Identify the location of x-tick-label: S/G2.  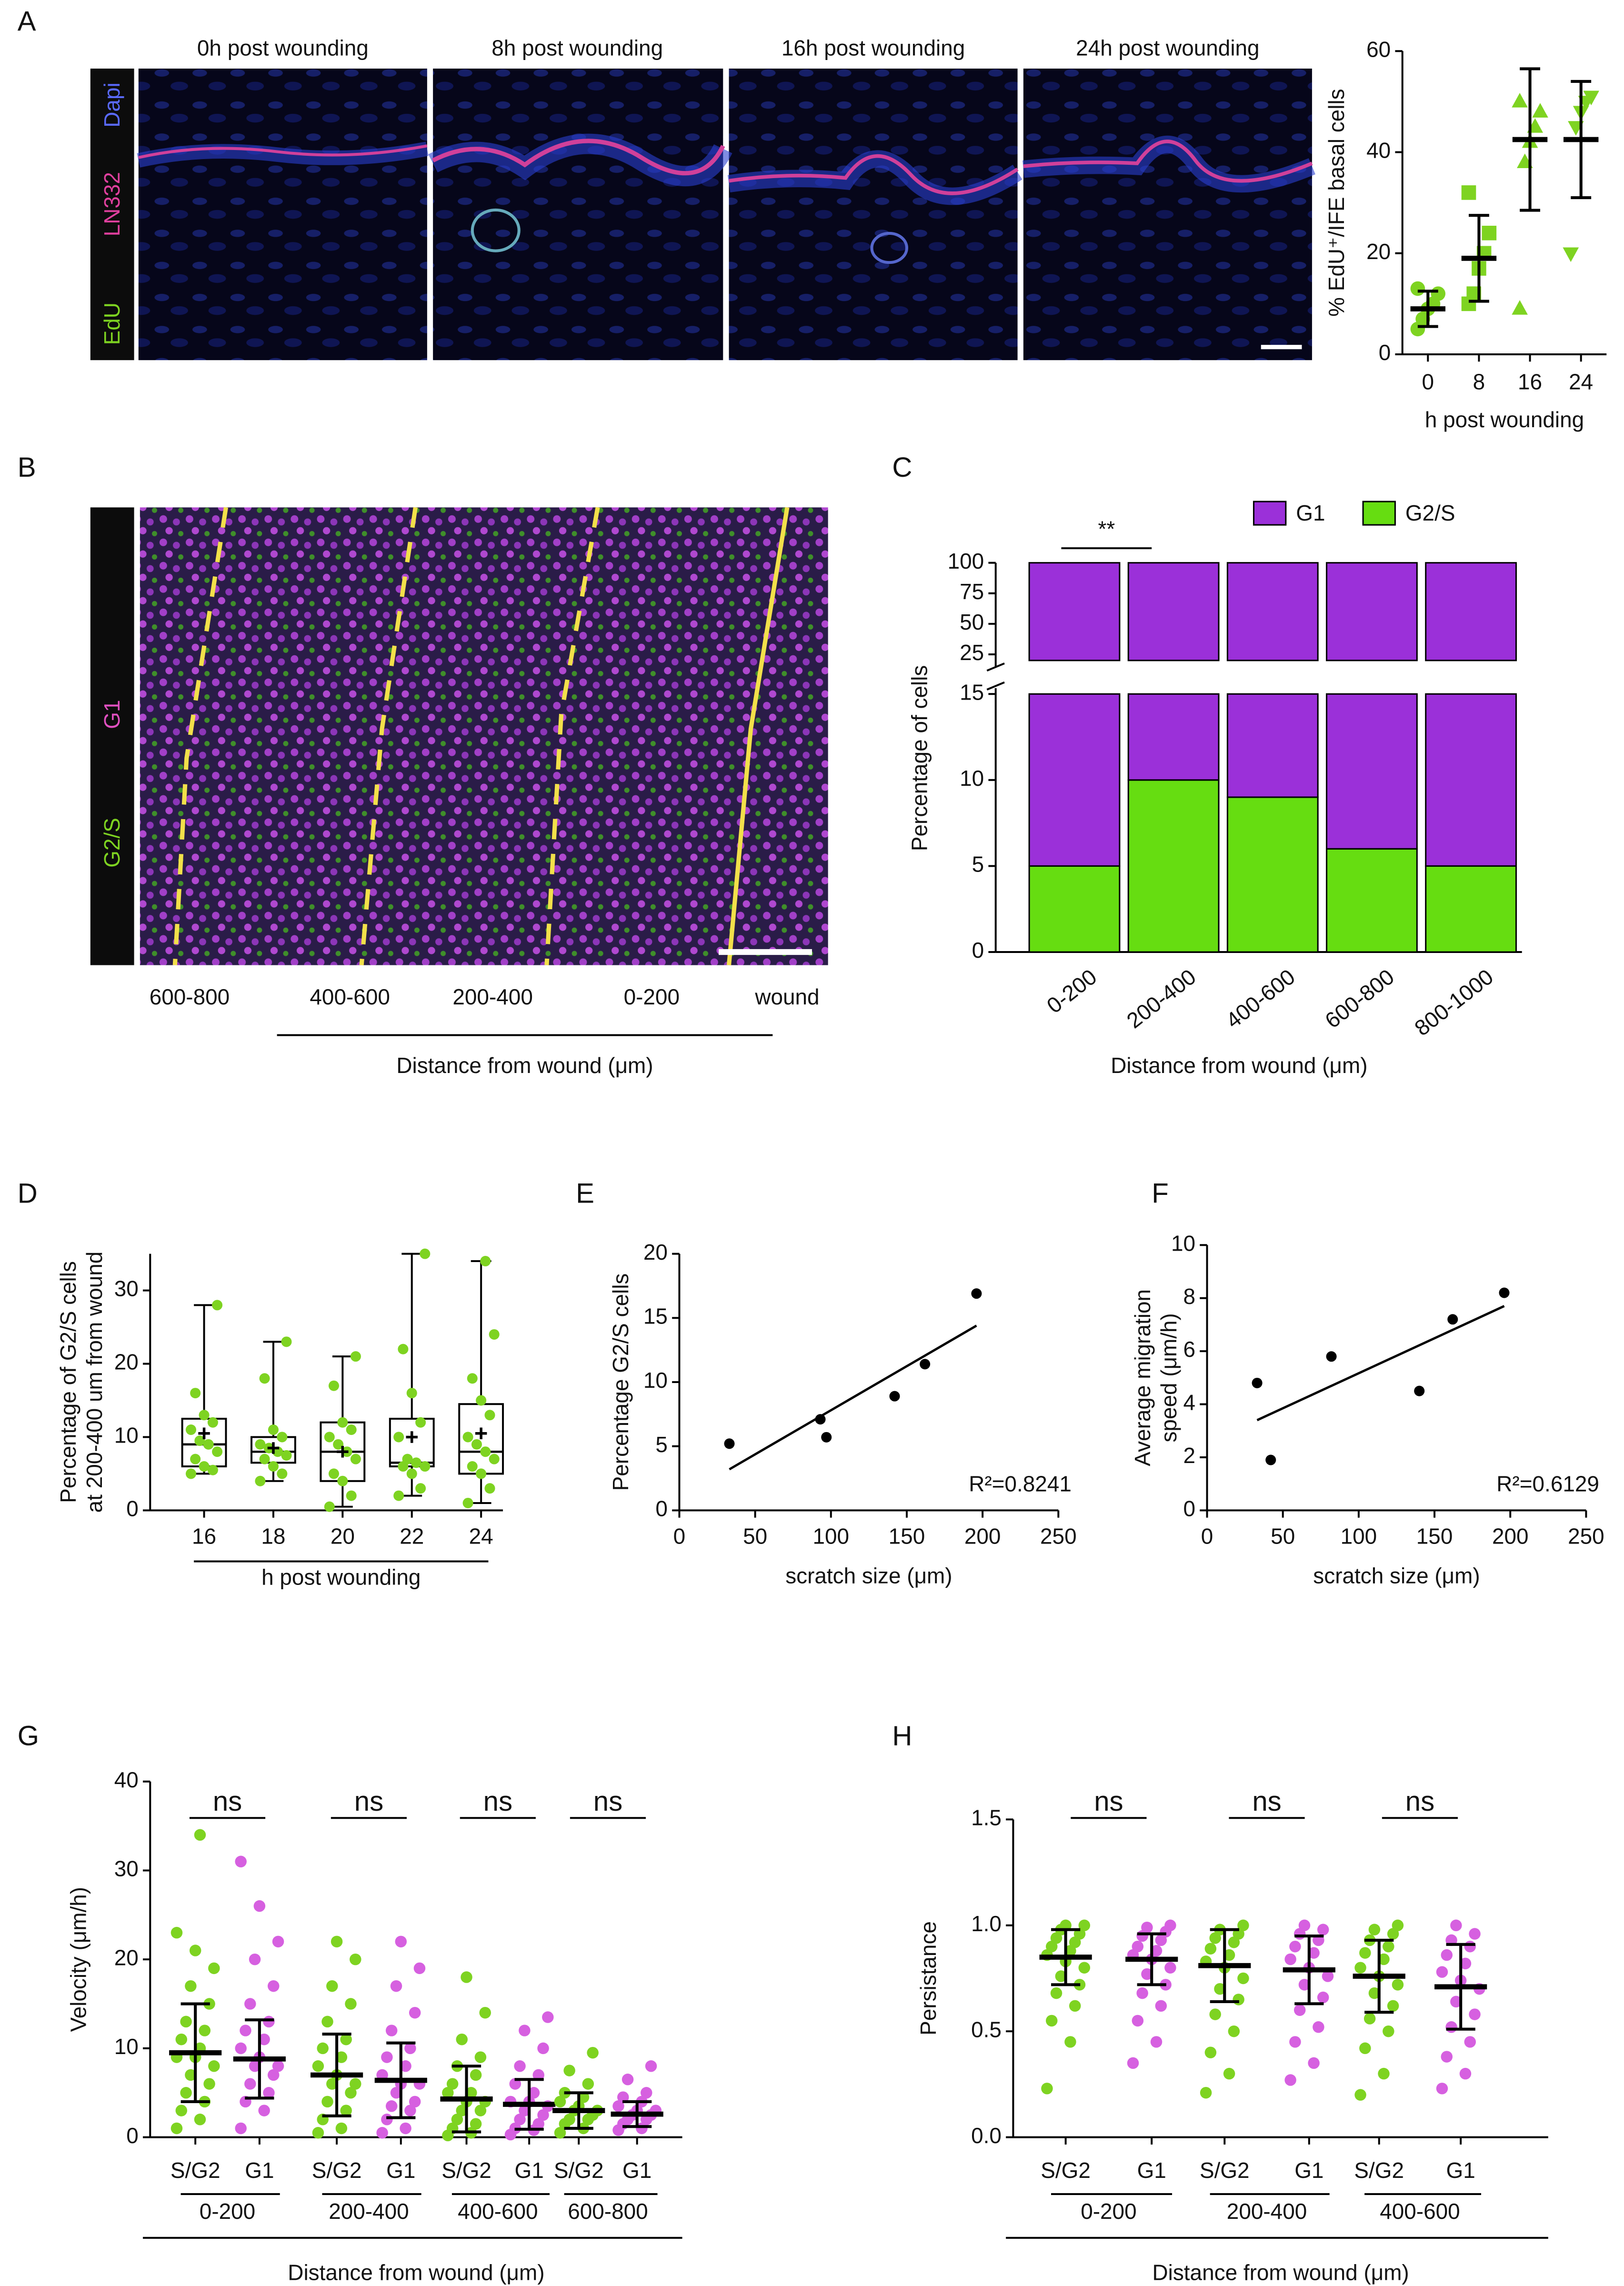
(1225, 2170).